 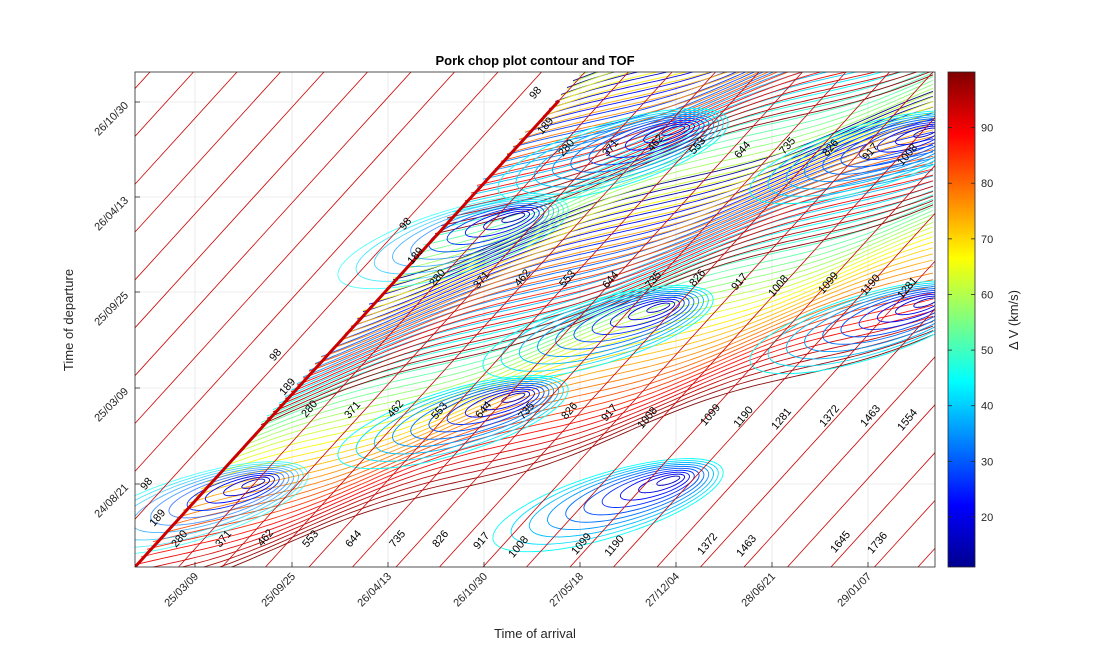 What do you see at coordinates (111, 501) in the screenshot?
I see `y-tick-label: 24/08/21` at bounding box center [111, 501].